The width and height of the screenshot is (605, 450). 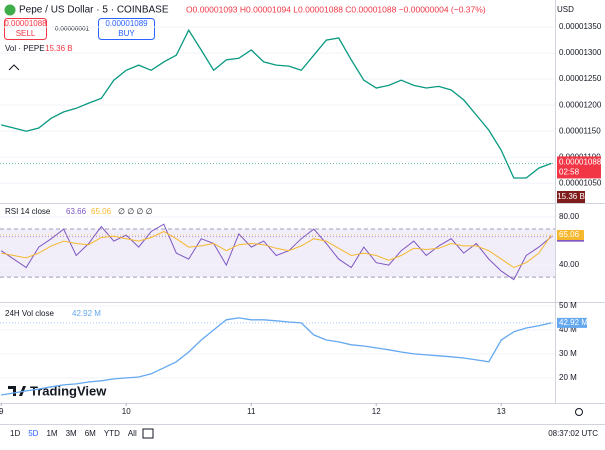 What do you see at coordinates (580, 130) in the screenshot?
I see `y-tick-label: 0.00001150` at bounding box center [580, 130].